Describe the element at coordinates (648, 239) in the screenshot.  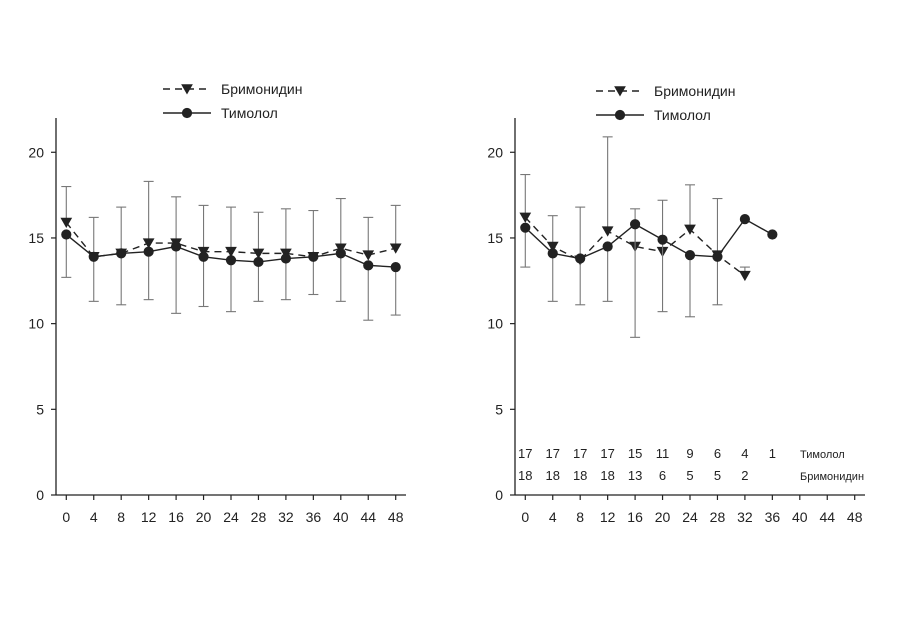
I see `series-line-timolol` at that location.